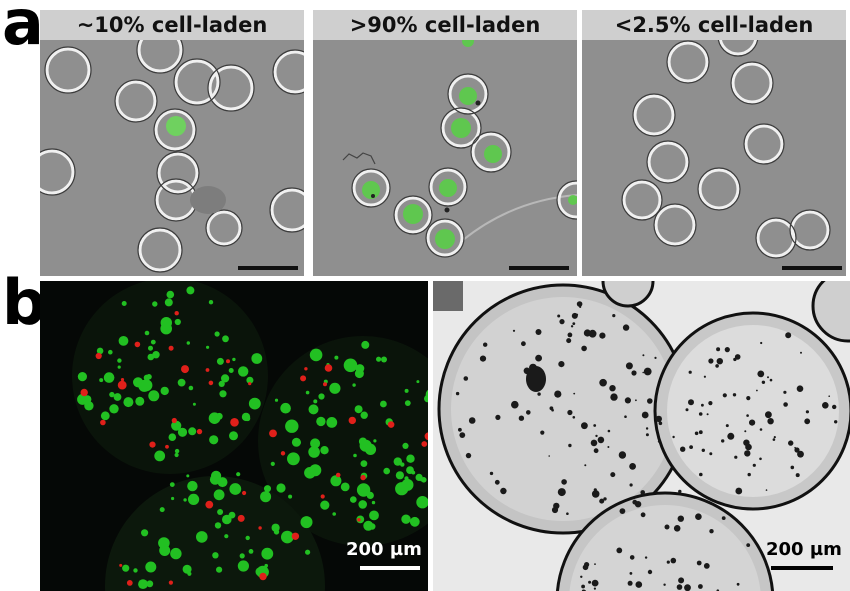  I want to click on panel-a-letter: a, so click(23, 29).